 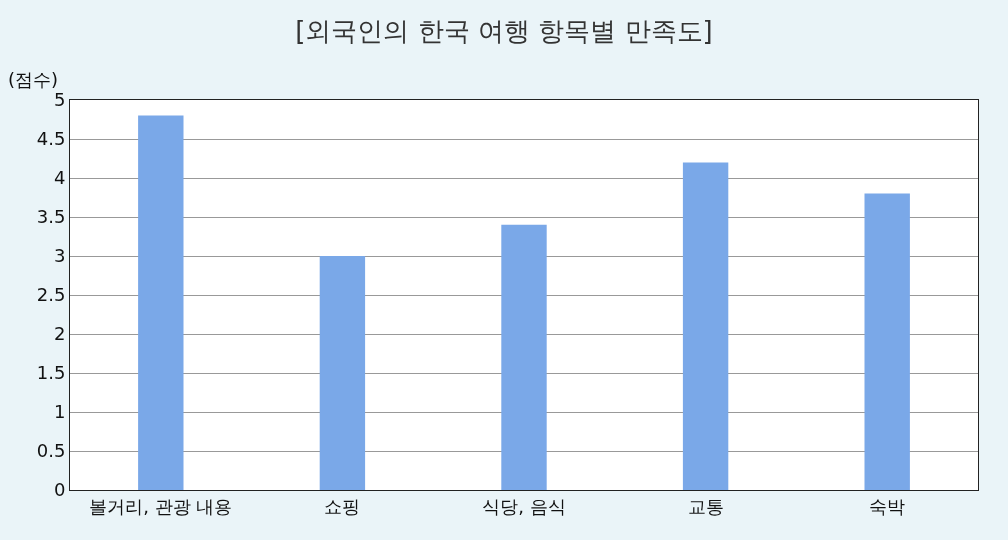 What do you see at coordinates (51, 451) in the screenshot?
I see `y-tick-label: 0.5` at bounding box center [51, 451].